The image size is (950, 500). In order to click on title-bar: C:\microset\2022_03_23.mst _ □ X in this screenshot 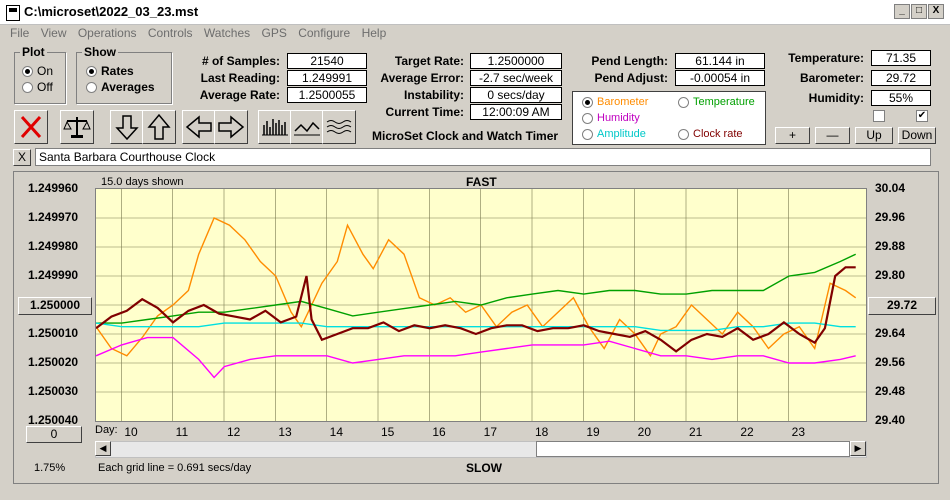, I will do `click(475, 12)`.